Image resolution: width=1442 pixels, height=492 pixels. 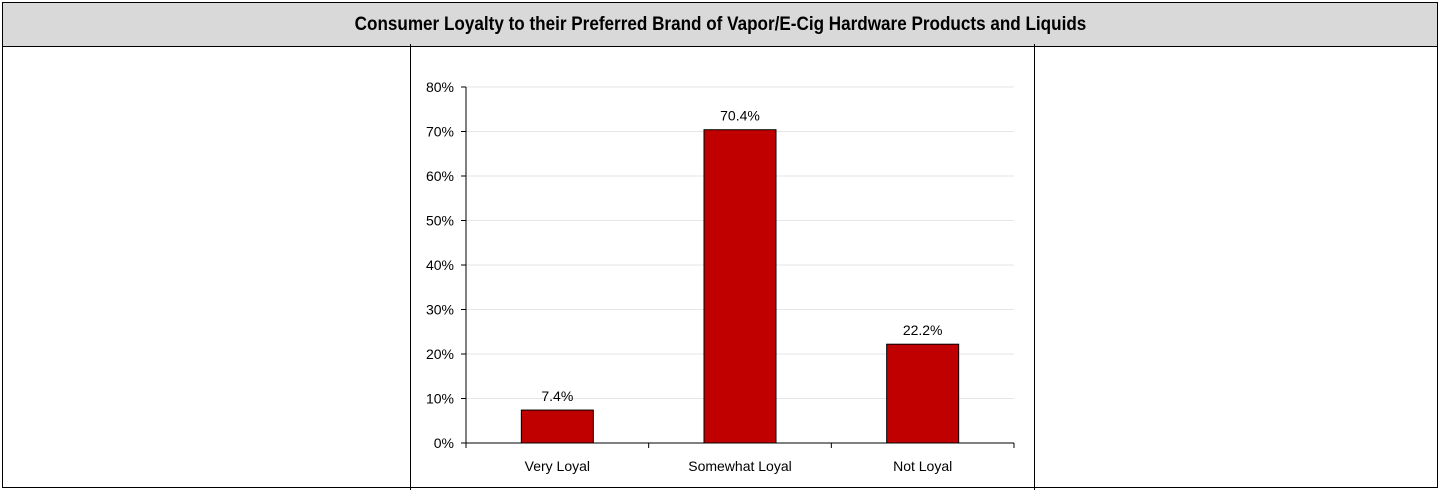 I want to click on y-tick-label: 40%, so click(x=440, y=265).